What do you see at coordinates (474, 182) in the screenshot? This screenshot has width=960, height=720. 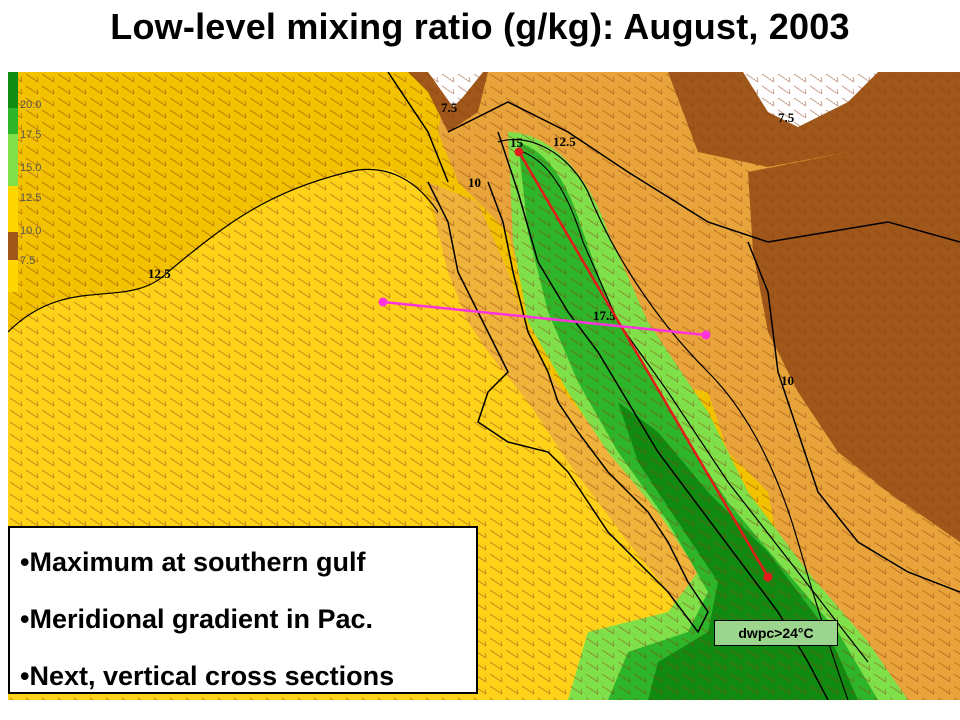 I see `contour-label-baja: 10` at bounding box center [474, 182].